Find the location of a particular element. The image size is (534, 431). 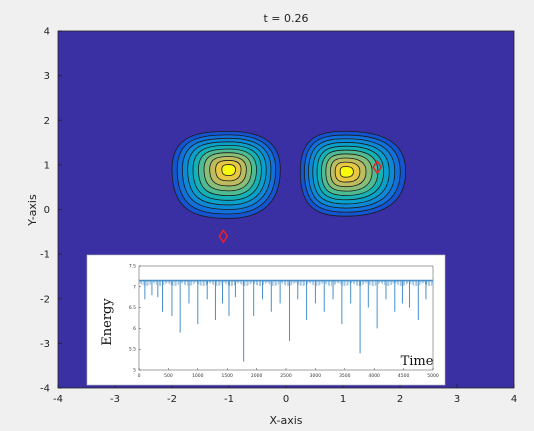

y-tick-label: -3 is located at coordinates (45, 344).